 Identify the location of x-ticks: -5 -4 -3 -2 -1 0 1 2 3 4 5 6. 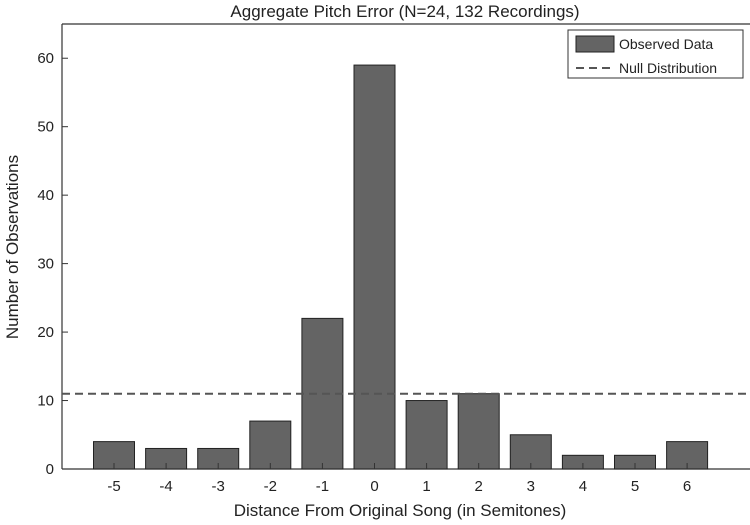
(399, 479).